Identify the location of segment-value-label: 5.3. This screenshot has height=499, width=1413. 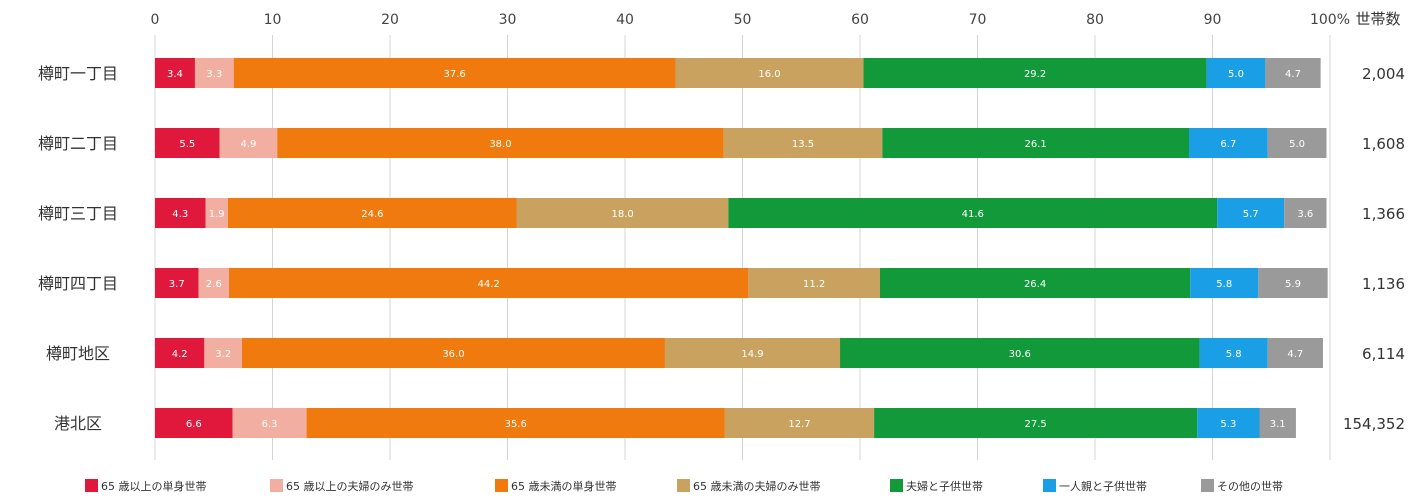
(1228, 424).